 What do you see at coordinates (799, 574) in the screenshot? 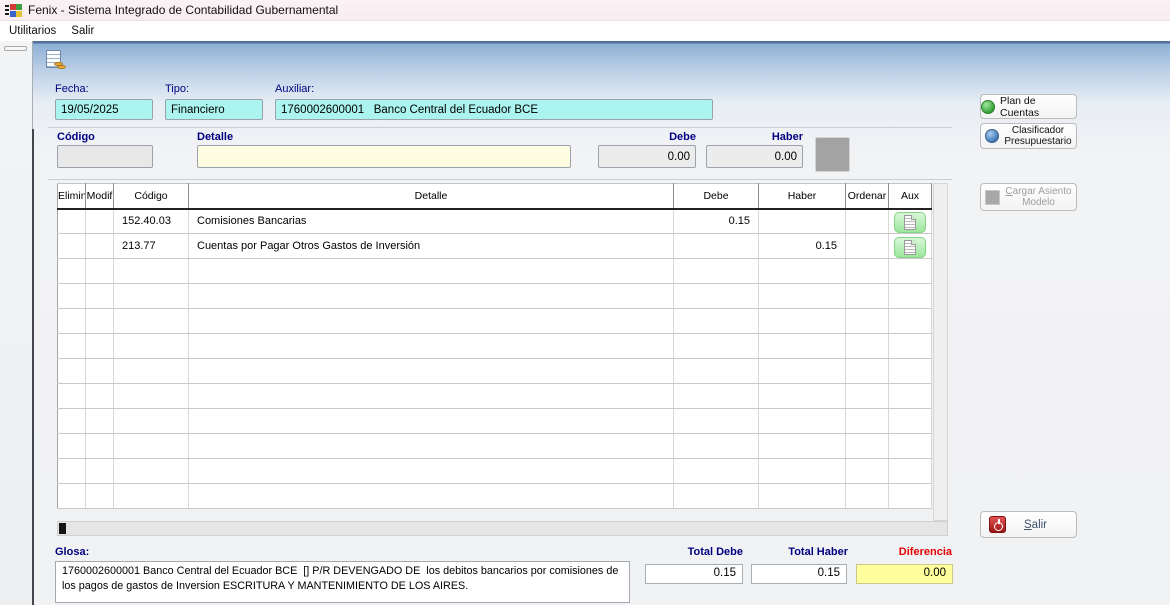
I see `total-haber-value: 0.15` at bounding box center [799, 574].